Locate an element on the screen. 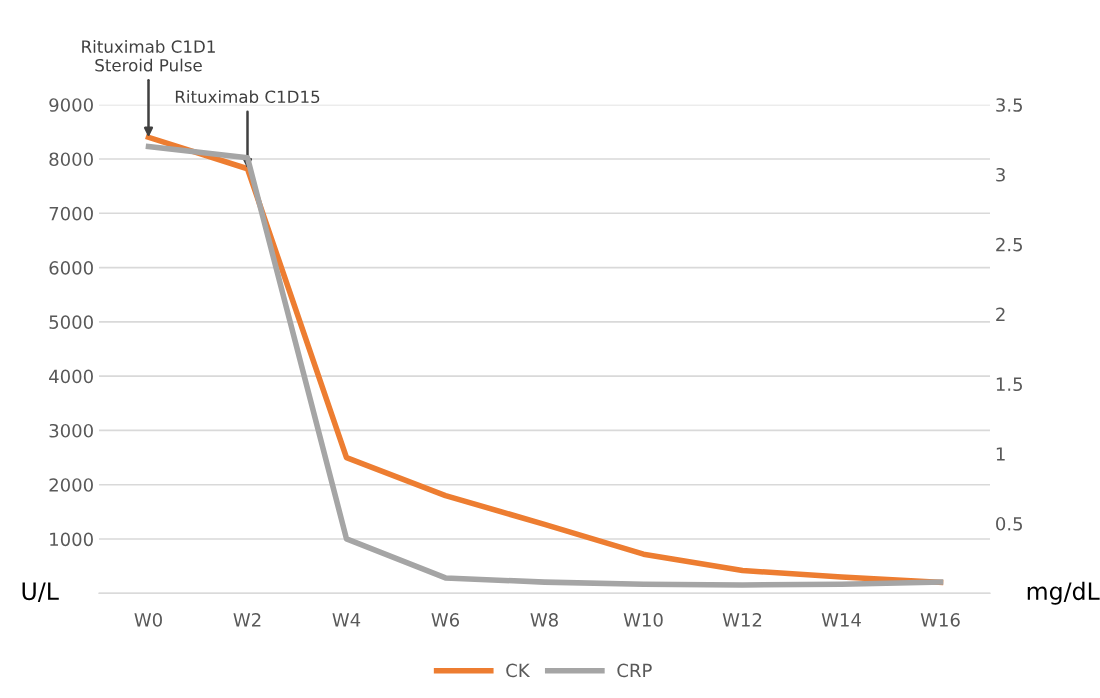 The width and height of the screenshot is (1100, 698). y2-tick-label: 3.5 is located at coordinates (1009, 105).